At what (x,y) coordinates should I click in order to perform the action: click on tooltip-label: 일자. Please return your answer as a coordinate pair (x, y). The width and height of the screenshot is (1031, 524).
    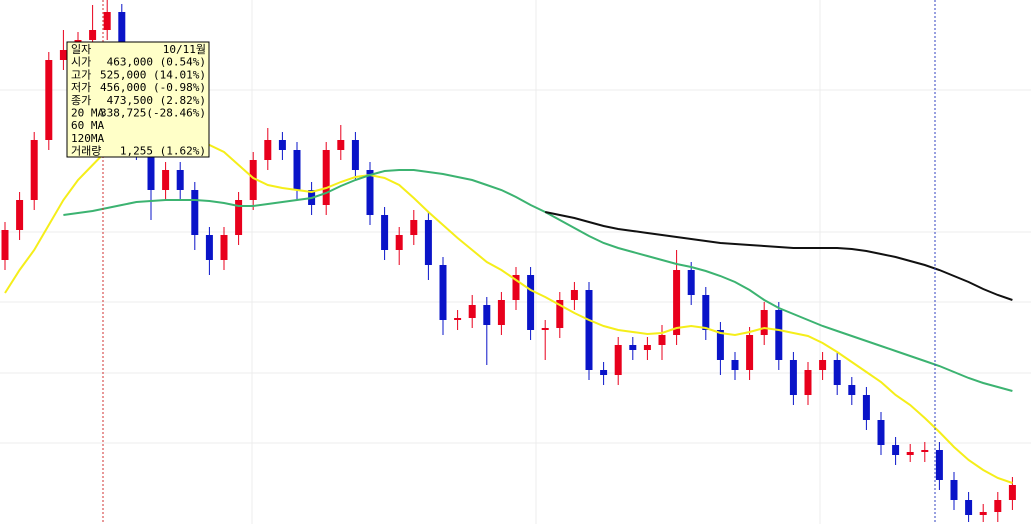
    Looking at the image, I should click on (81, 49).